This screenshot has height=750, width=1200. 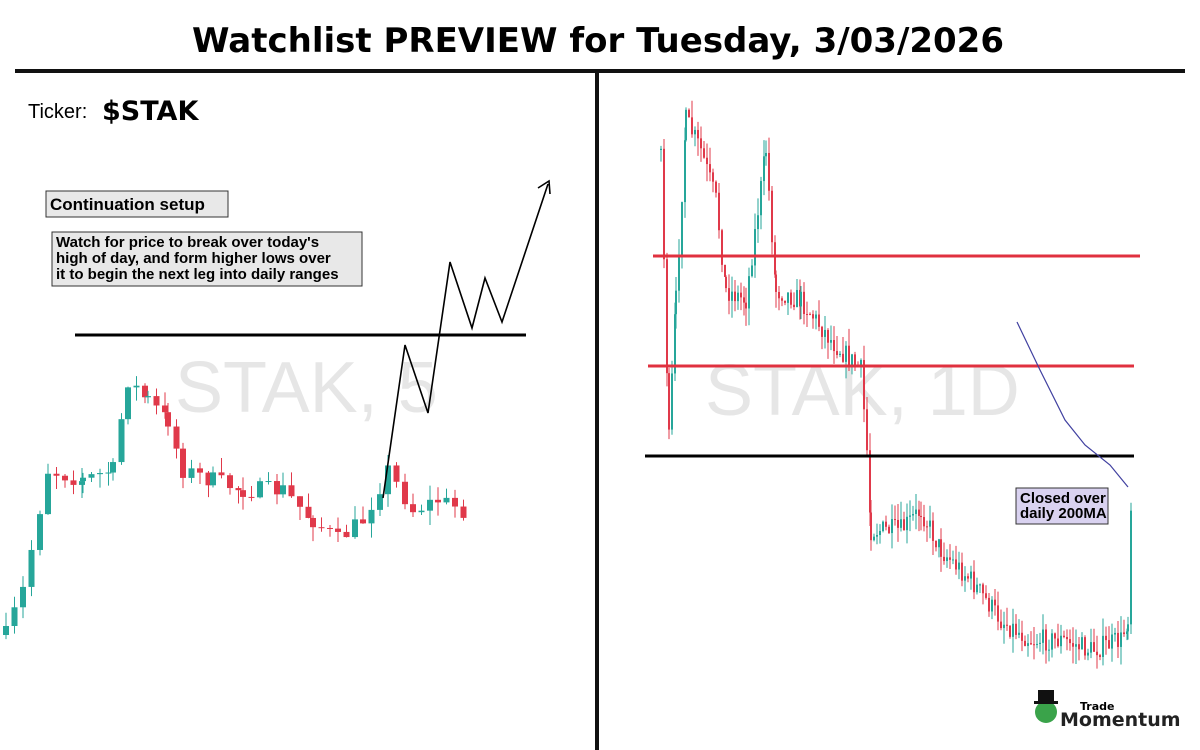 What do you see at coordinates (187, 242) in the screenshot?
I see `note-line: Watch for price to break over today's` at bounding box center [187, 242].